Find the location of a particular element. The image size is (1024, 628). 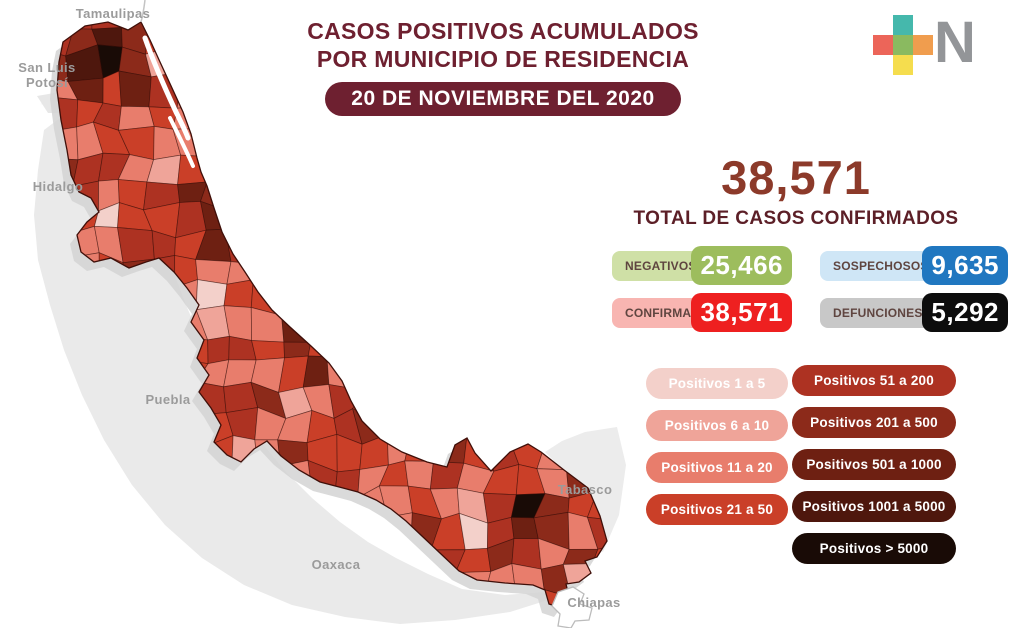

logo-plus-square-top is located at coordinates (903, 25).